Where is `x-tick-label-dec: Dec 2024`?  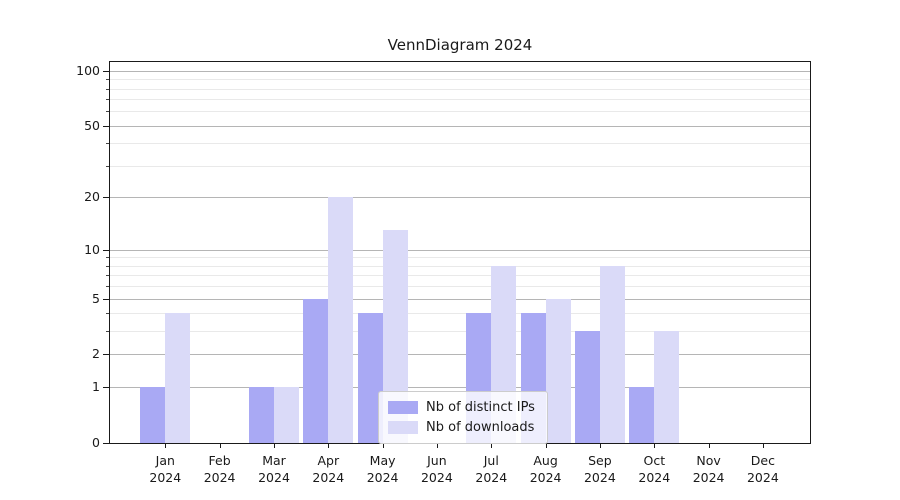
x-tick-label-dec: Dec 2024 is located at coordinates (763, 469).